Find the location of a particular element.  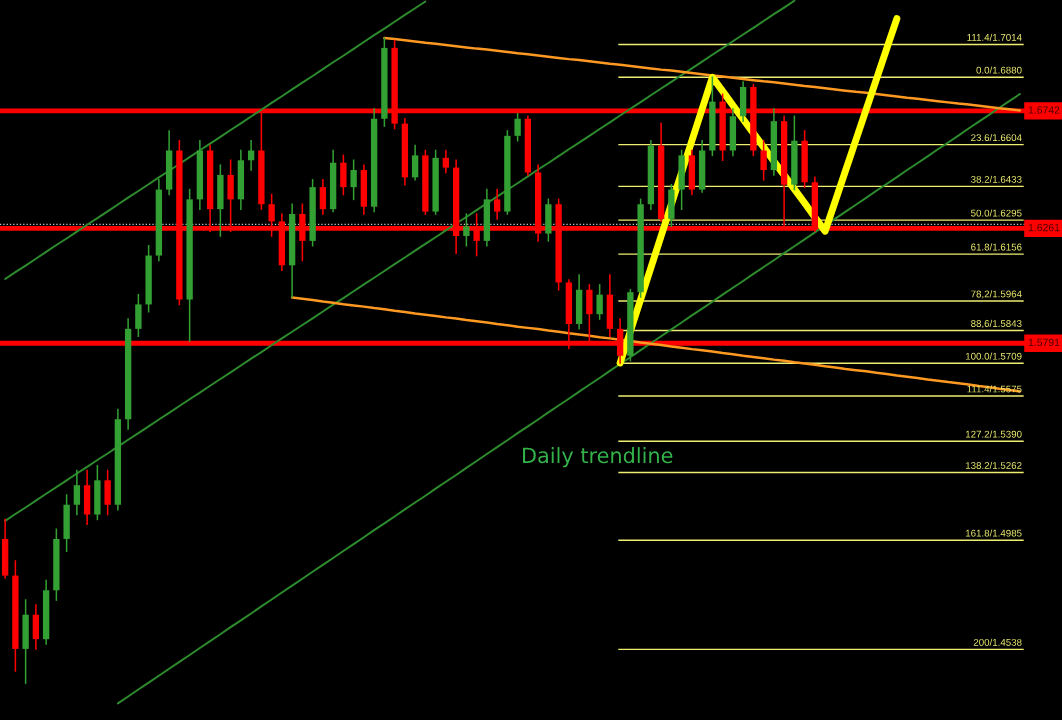

ref-line-label: 61.8/1.6156 is located at coordinates (996, 247).